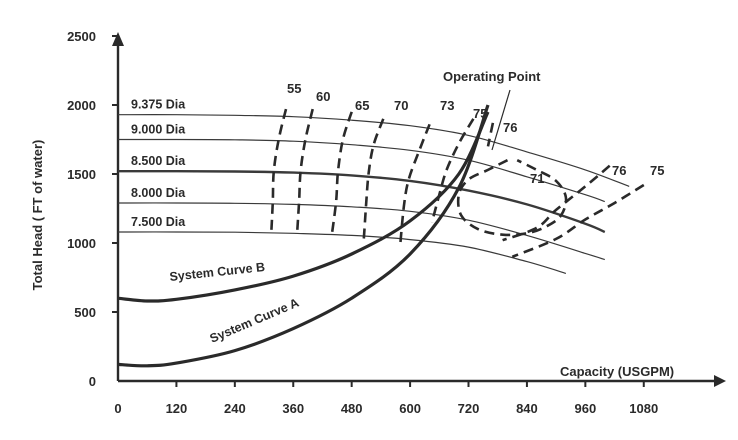  Describe the element at coordinates (254, 321) in the screenshot. I see `system-curve-a-label: System Curve A` at that location.